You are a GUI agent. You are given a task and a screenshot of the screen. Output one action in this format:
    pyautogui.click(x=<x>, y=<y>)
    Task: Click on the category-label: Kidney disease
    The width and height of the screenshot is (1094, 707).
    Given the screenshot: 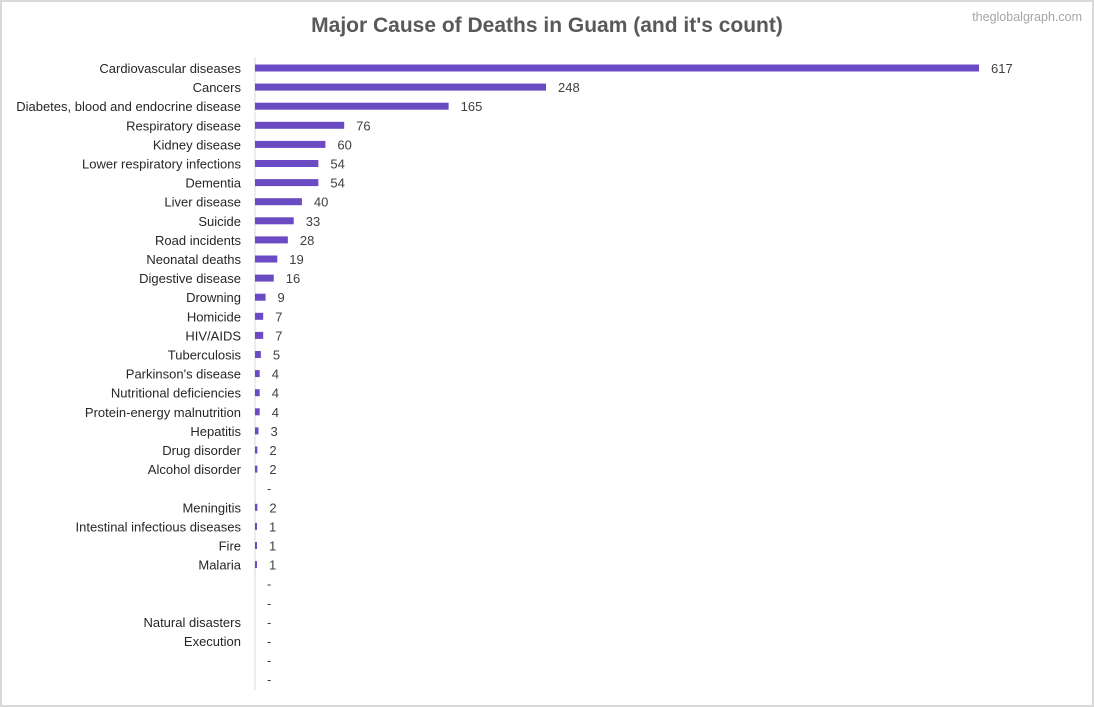 What is the action you would take?
    pyautogui.click(x=197, y=144)
    